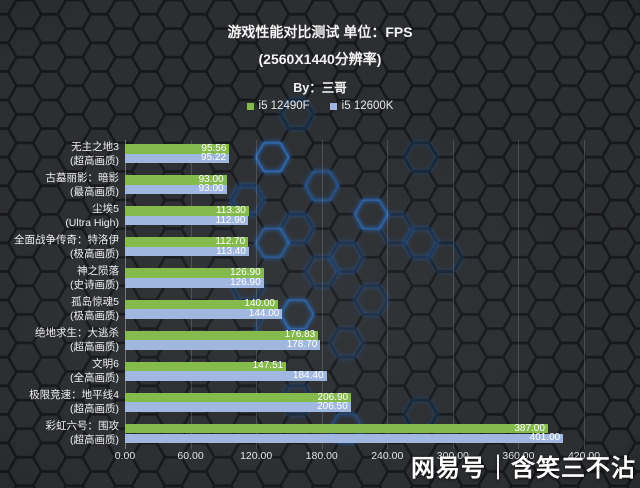 The width and height of the screenshot is (640, 488). What do you see at coordinates (201, 304) in the screenshot?
I see `bar-i5-12490f: 140.00` at bounding box center [201, 304].